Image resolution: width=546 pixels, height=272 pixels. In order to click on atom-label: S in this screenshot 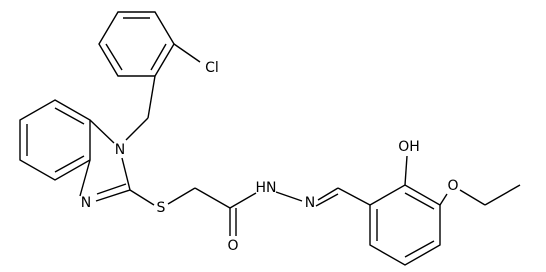, I will do `click(161, 208)`.